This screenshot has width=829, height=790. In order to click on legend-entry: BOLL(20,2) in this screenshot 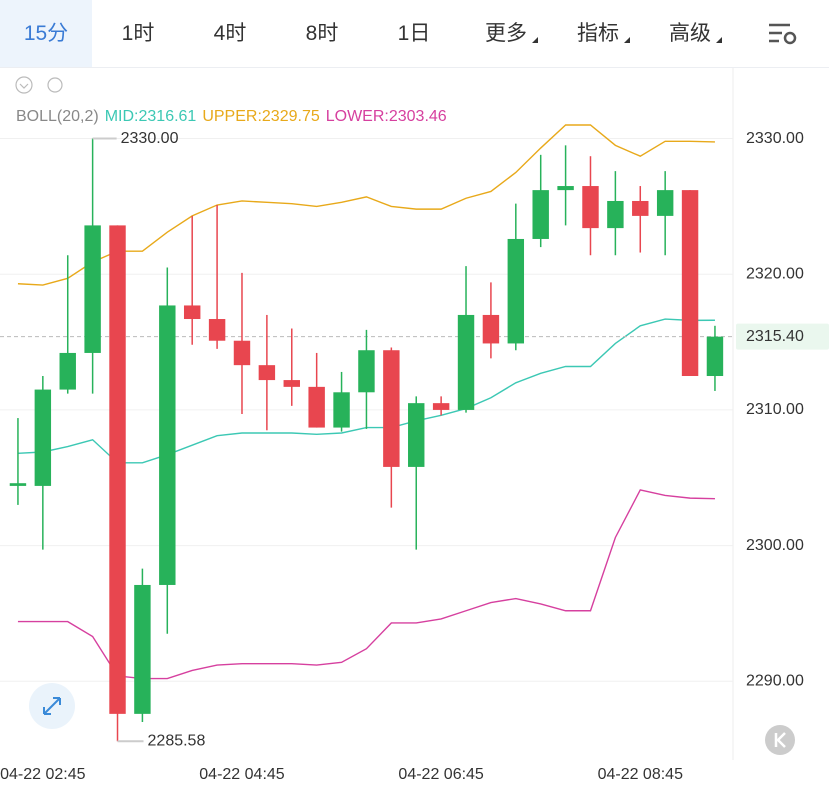, I will do `click(57, 116)`.